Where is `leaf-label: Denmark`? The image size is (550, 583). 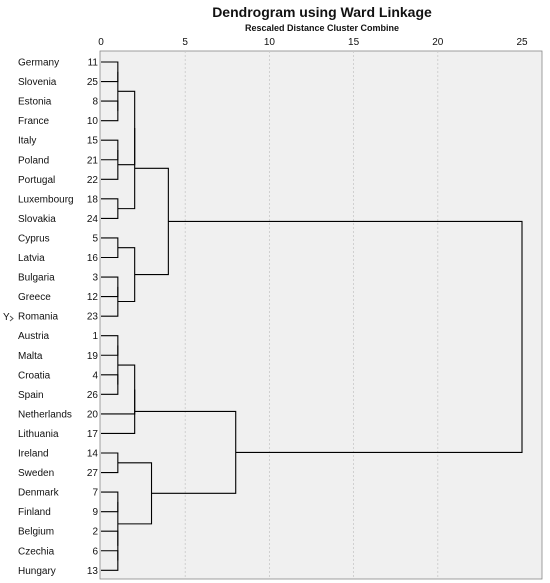 leaf-label: Denmark is located at coordinates (39, 493).